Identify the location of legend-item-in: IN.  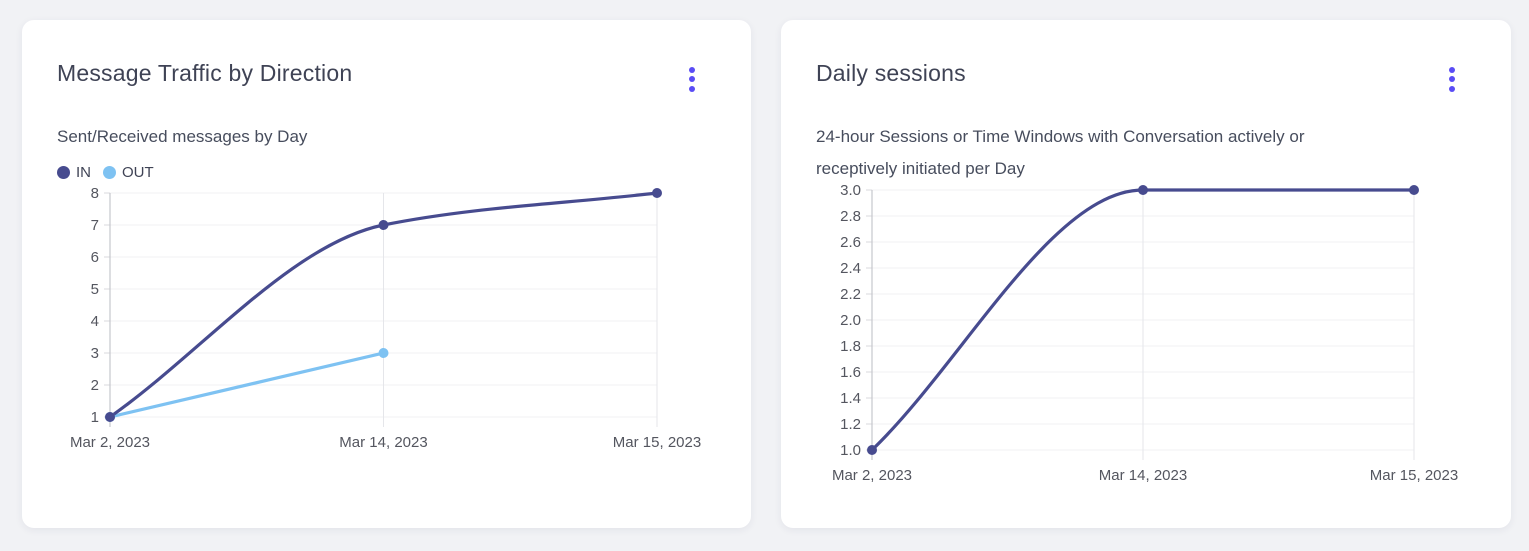
(74, 172).